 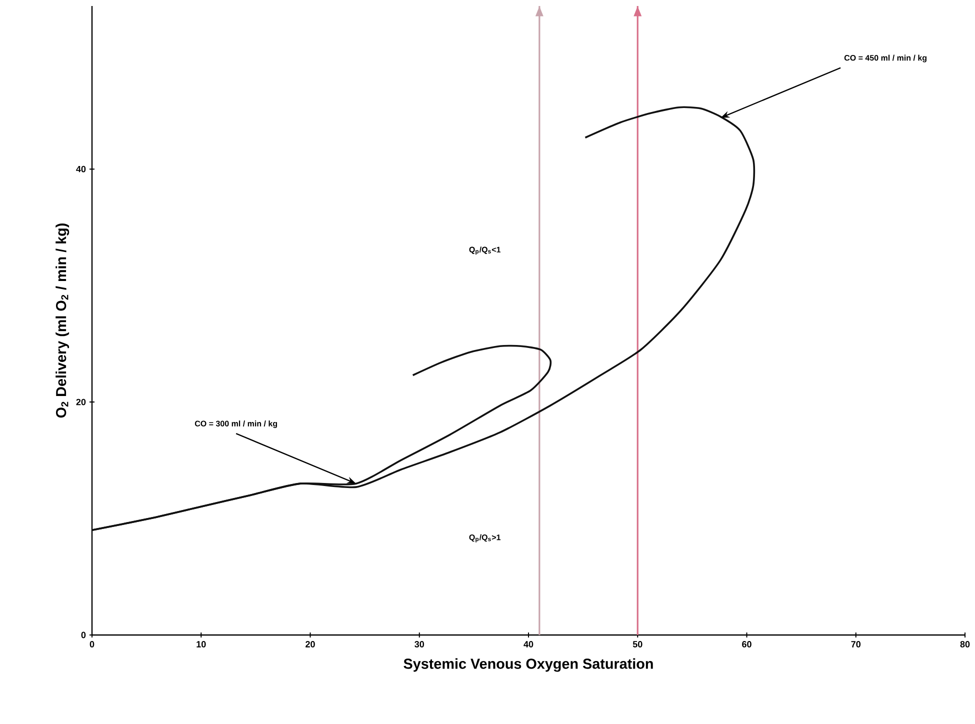 What do you see at coordinates (885, 58) in the screenshot?
I see `annotation: CO = 450 ml / min / kg` at bounding box center [885, 58].